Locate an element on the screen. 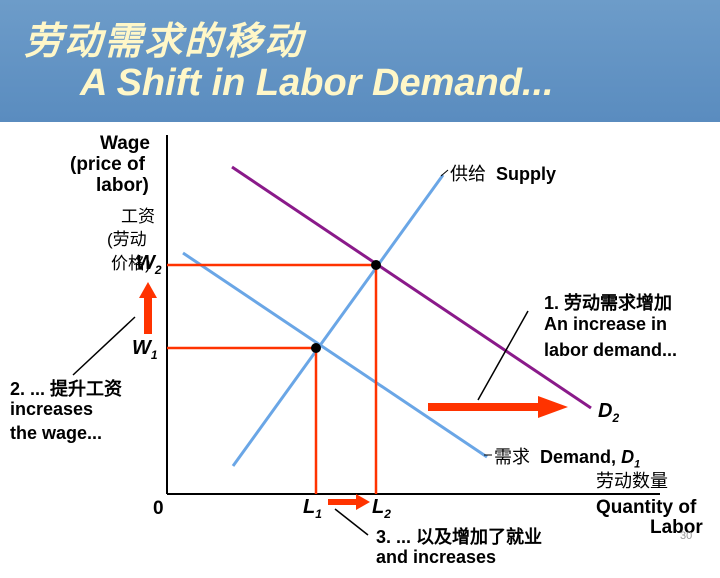  annotation-2-line-2: increases is located at coordinates (52, 409).